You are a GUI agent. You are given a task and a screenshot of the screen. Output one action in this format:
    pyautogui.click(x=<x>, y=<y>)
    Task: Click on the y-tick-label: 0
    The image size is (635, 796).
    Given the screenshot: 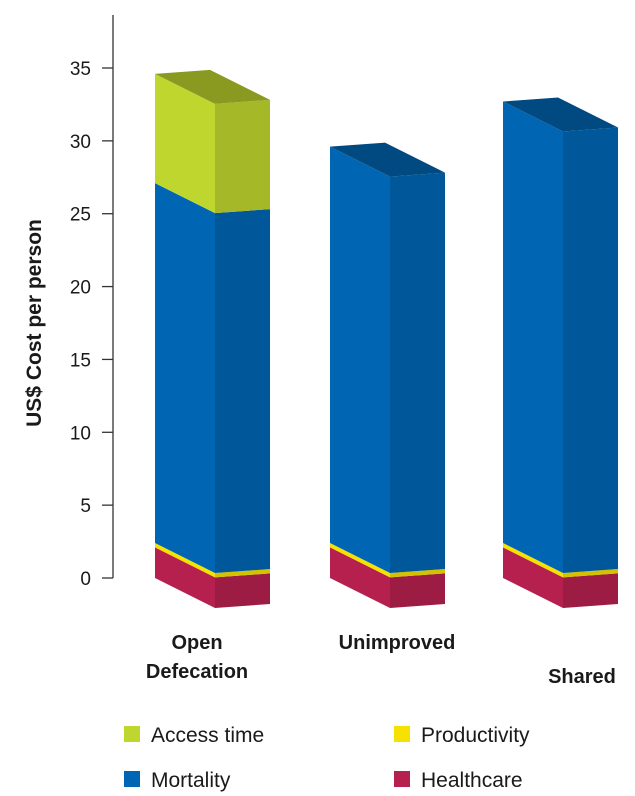 What is the action you would take?
    pyautogui.click(x=85, y=579)
    